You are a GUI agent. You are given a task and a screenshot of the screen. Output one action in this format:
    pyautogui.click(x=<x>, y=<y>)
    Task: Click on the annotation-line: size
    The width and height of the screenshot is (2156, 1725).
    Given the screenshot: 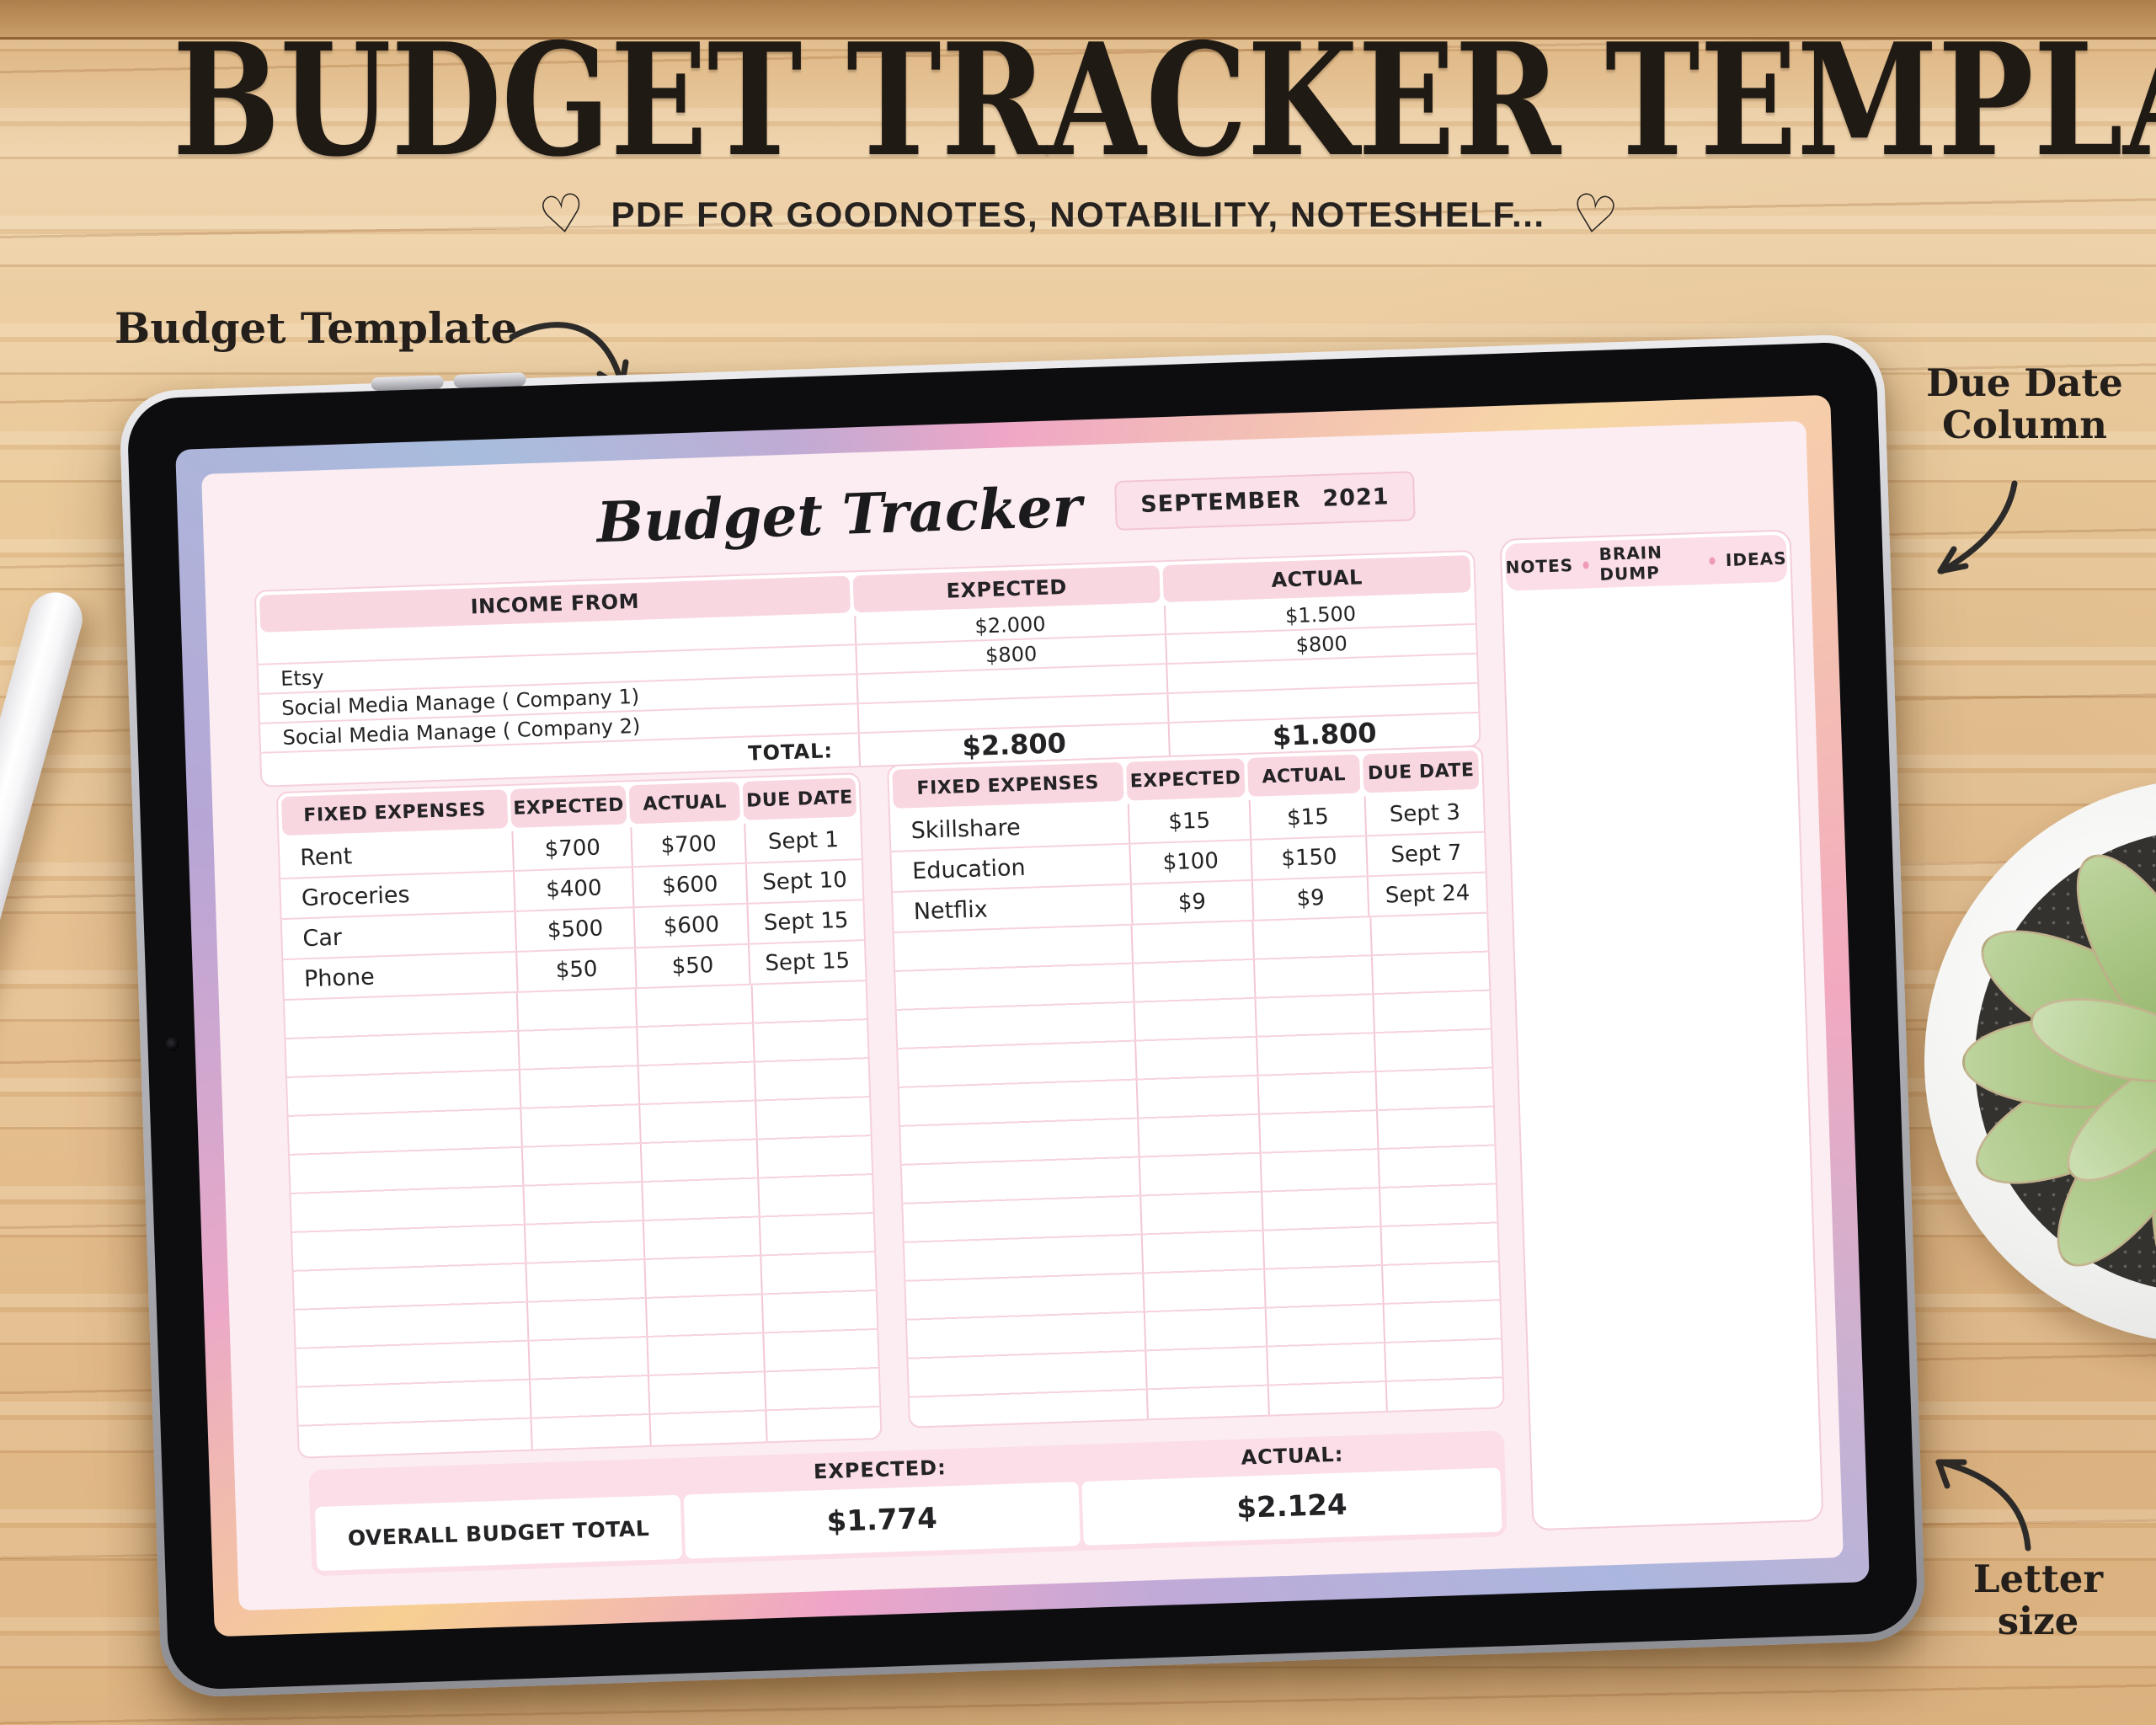 What is the action you would take?
    pyautogui.click(x=2038, y=1621)
    